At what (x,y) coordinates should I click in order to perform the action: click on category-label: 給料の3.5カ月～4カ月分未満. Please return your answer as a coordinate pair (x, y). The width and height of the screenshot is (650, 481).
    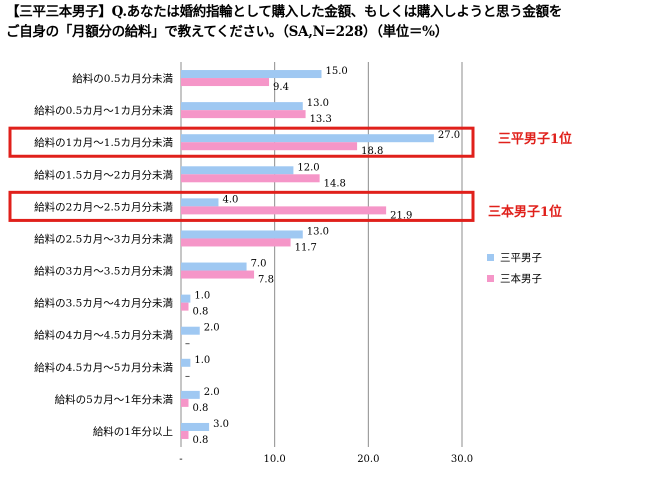
    Looking at the image, I should click on (103, 303).